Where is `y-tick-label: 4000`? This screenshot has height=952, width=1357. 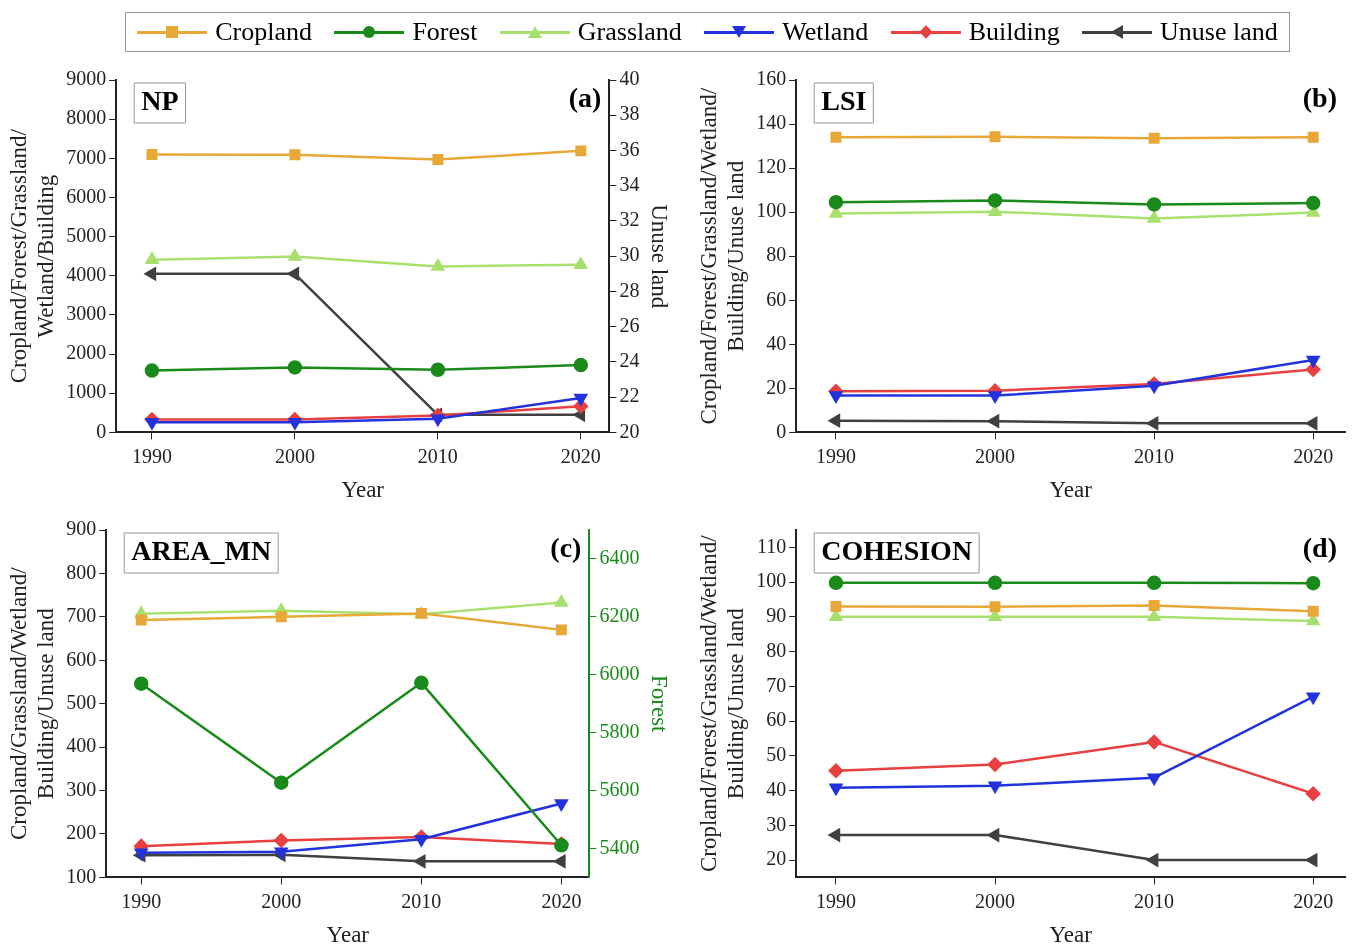 y-tick-label: 4000 is located at coordinates (86, 274).